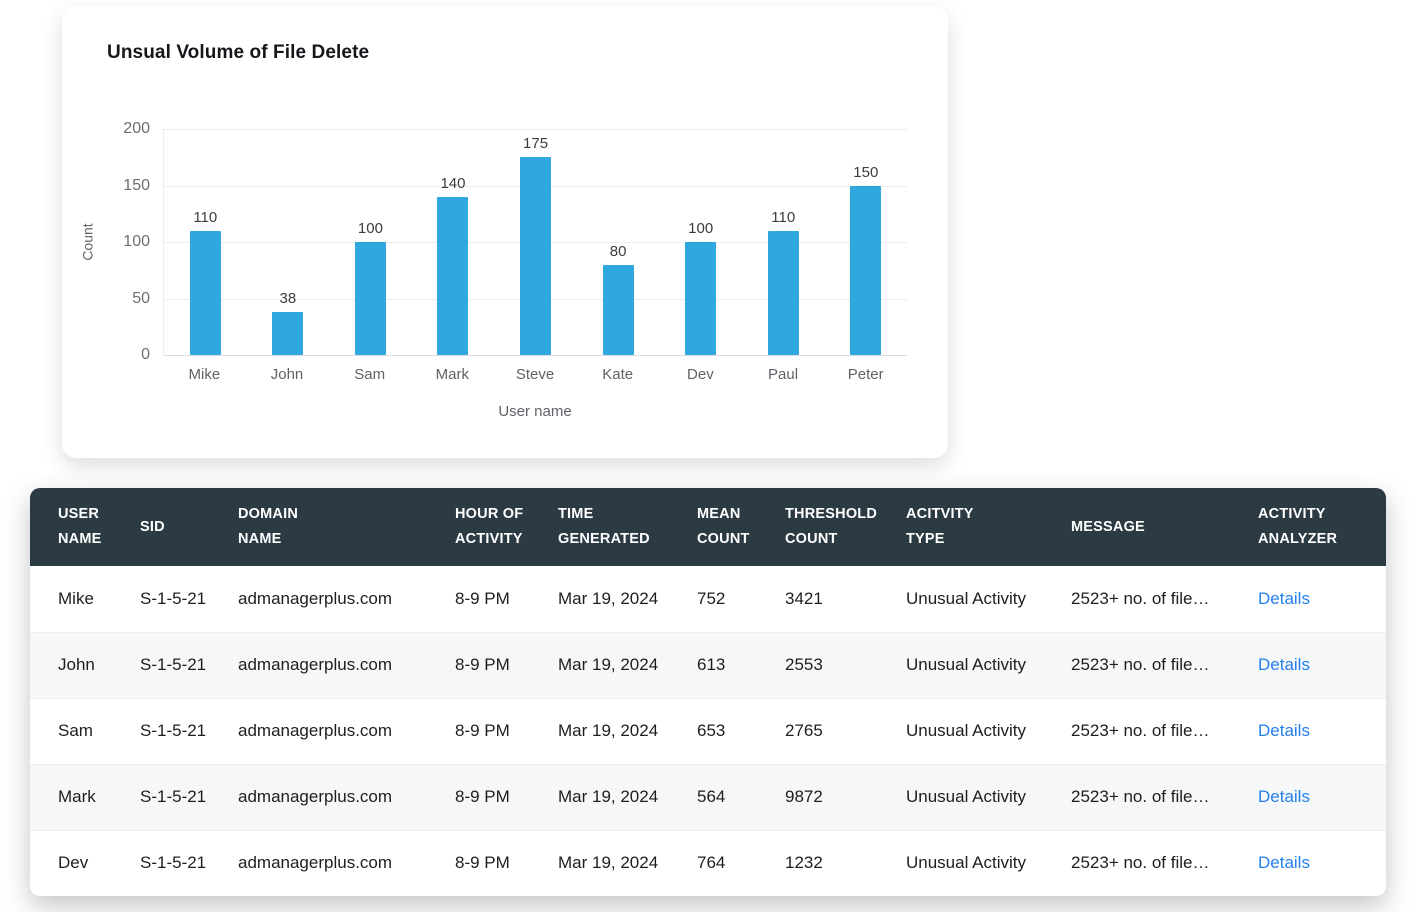 Image resolution: width=1426 pixels, height=912 pixels. Describe the element at coordinates (866, 270) in the screenshot. I see `bar-peter` at that location.